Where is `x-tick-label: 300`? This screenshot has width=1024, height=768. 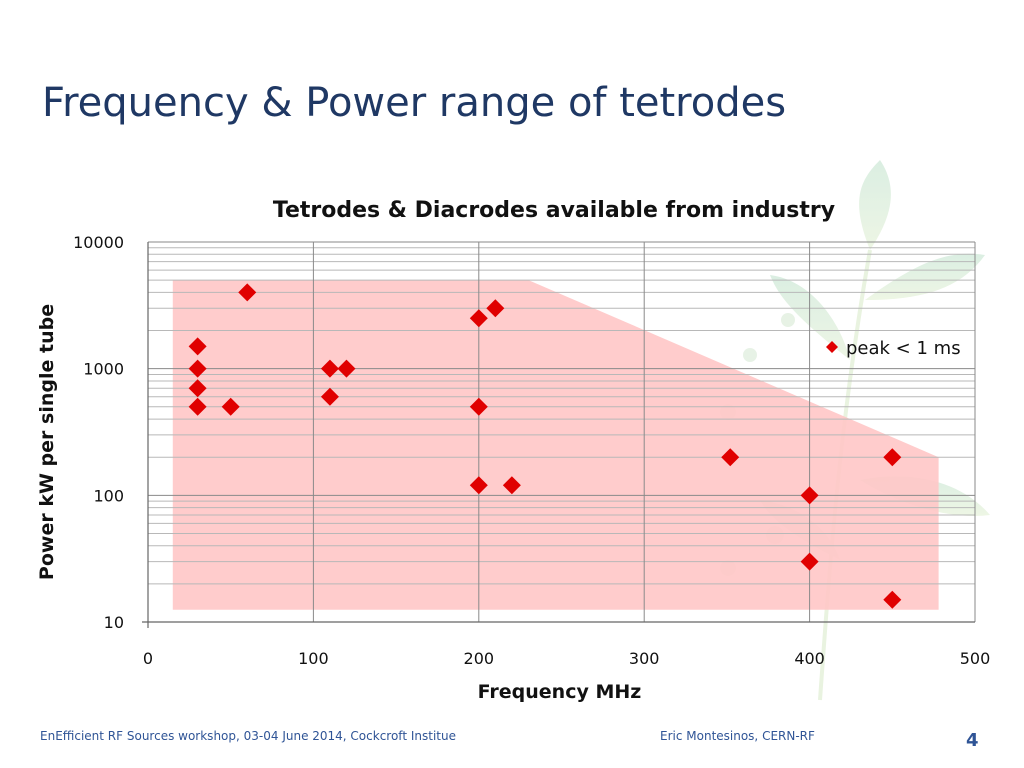
x-tick-label: 300 is located at coordinates (644, 658).